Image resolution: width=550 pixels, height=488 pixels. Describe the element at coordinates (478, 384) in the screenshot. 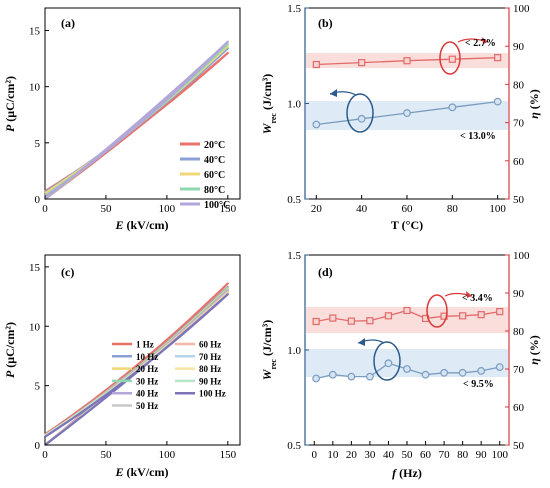

I see `panel-d-annot-w: < 9.5%` at that location.